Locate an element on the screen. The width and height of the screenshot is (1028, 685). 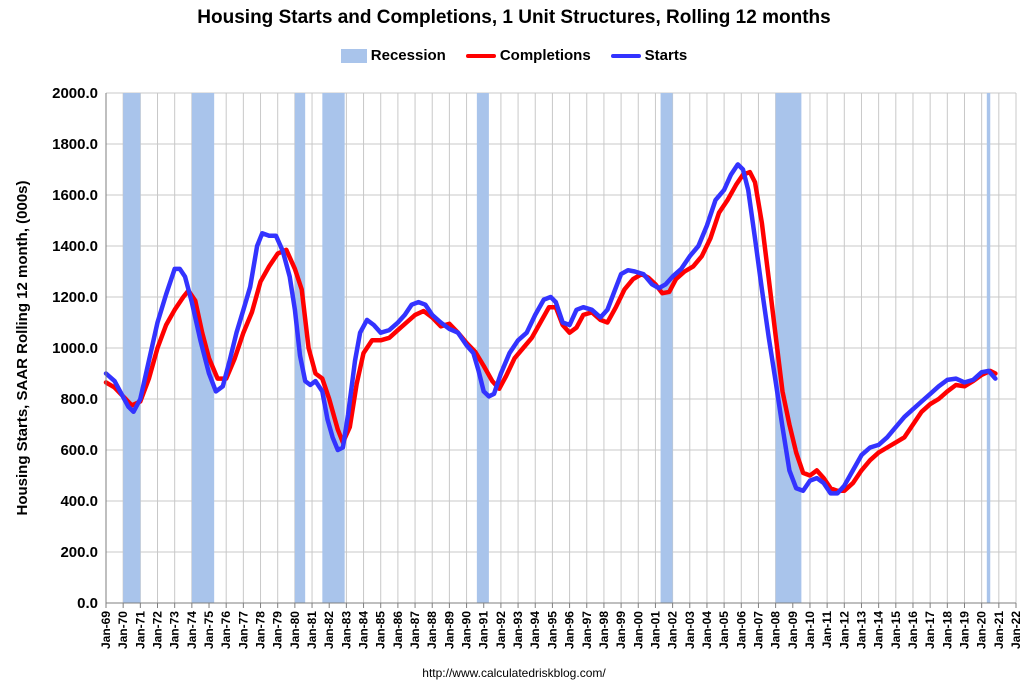
x-tick-label: Jan-05 is located at coordinates (724, 630).